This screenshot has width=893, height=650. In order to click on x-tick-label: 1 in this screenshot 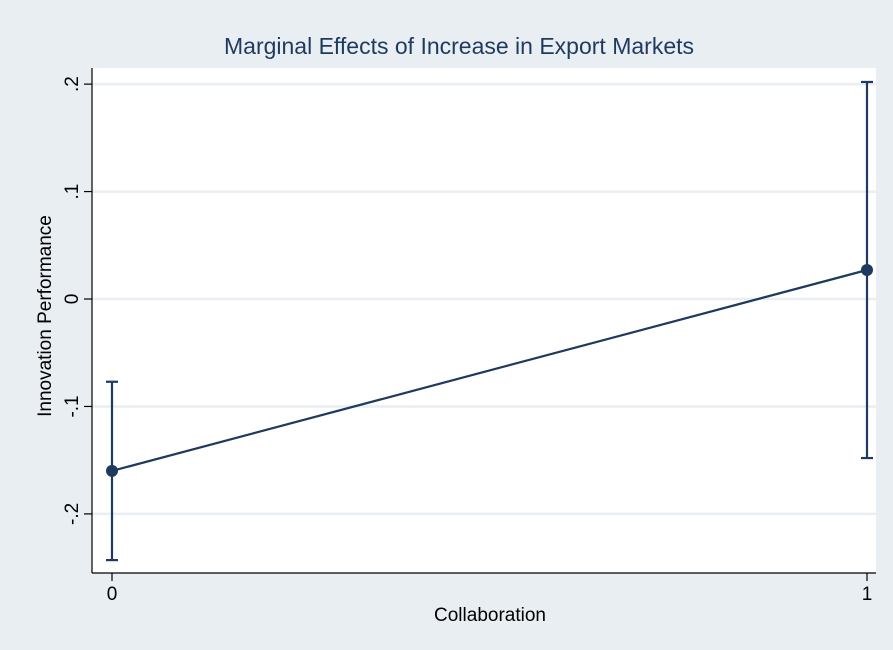, I will do `click(867, 594)`.